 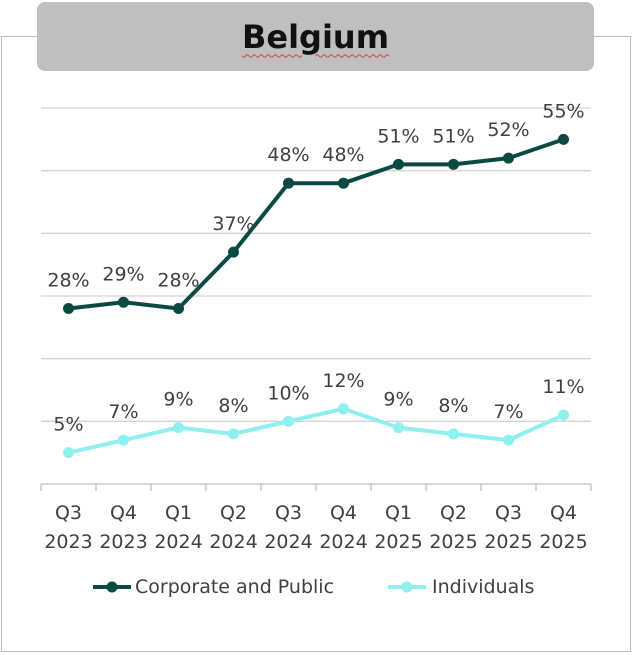 I want to click on data-label: 29%, so click(x=123, y=274).